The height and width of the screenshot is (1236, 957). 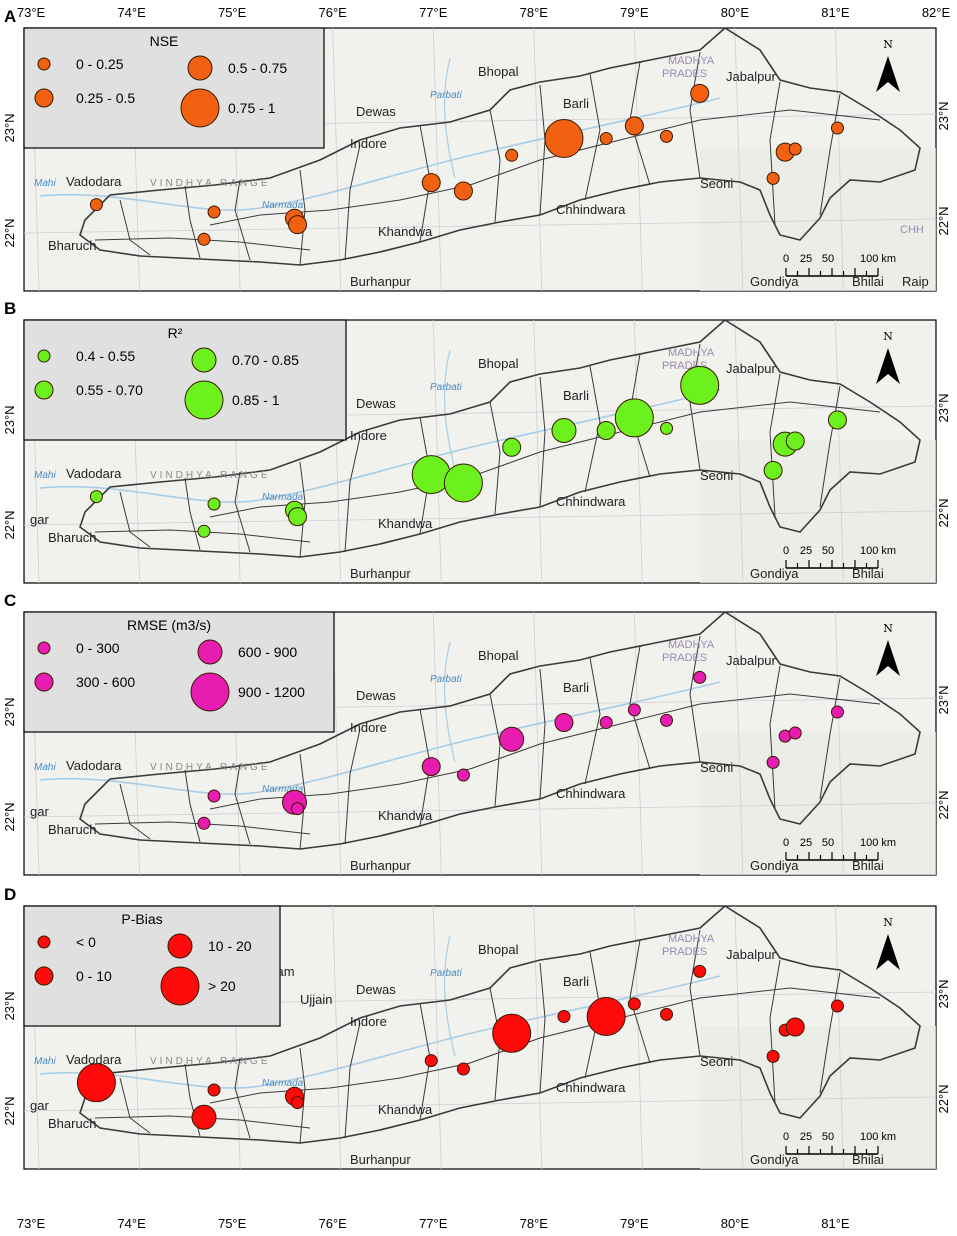 What do you see at coordinates (9, 1110) in the screenshot?
I see `lat-label-left: 22°N` at bounding box center [9, 1110].